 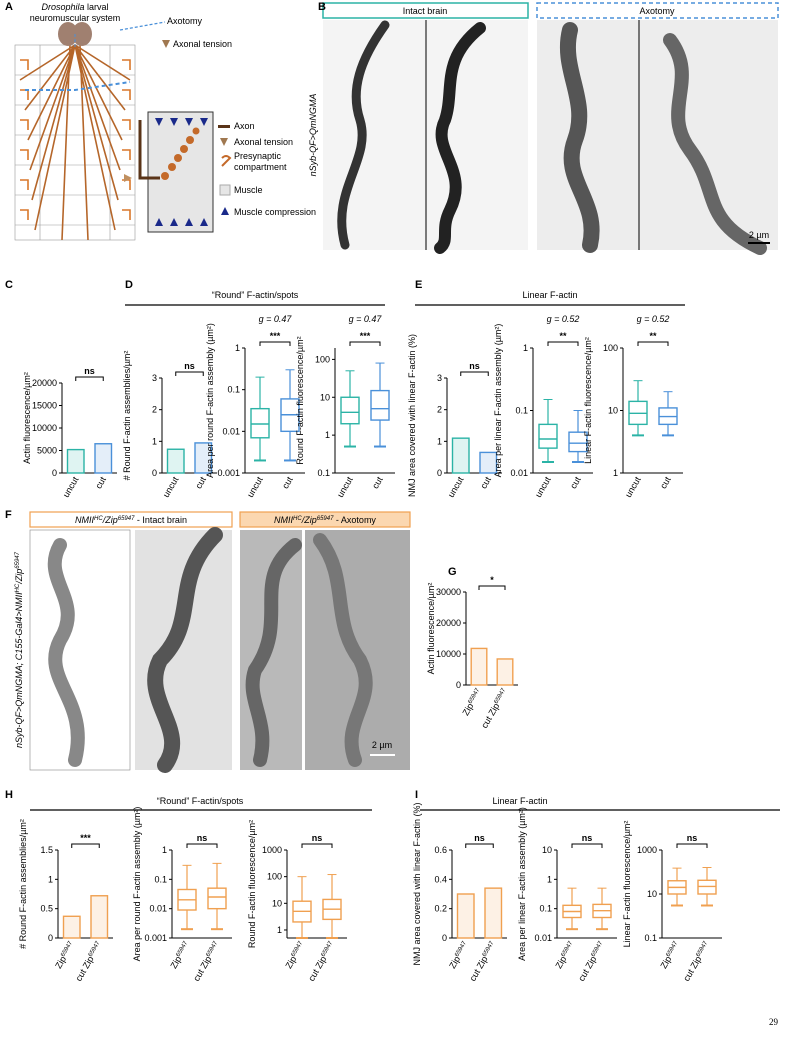 I want to click on panel-letter: F, so click(x=8, y=515).